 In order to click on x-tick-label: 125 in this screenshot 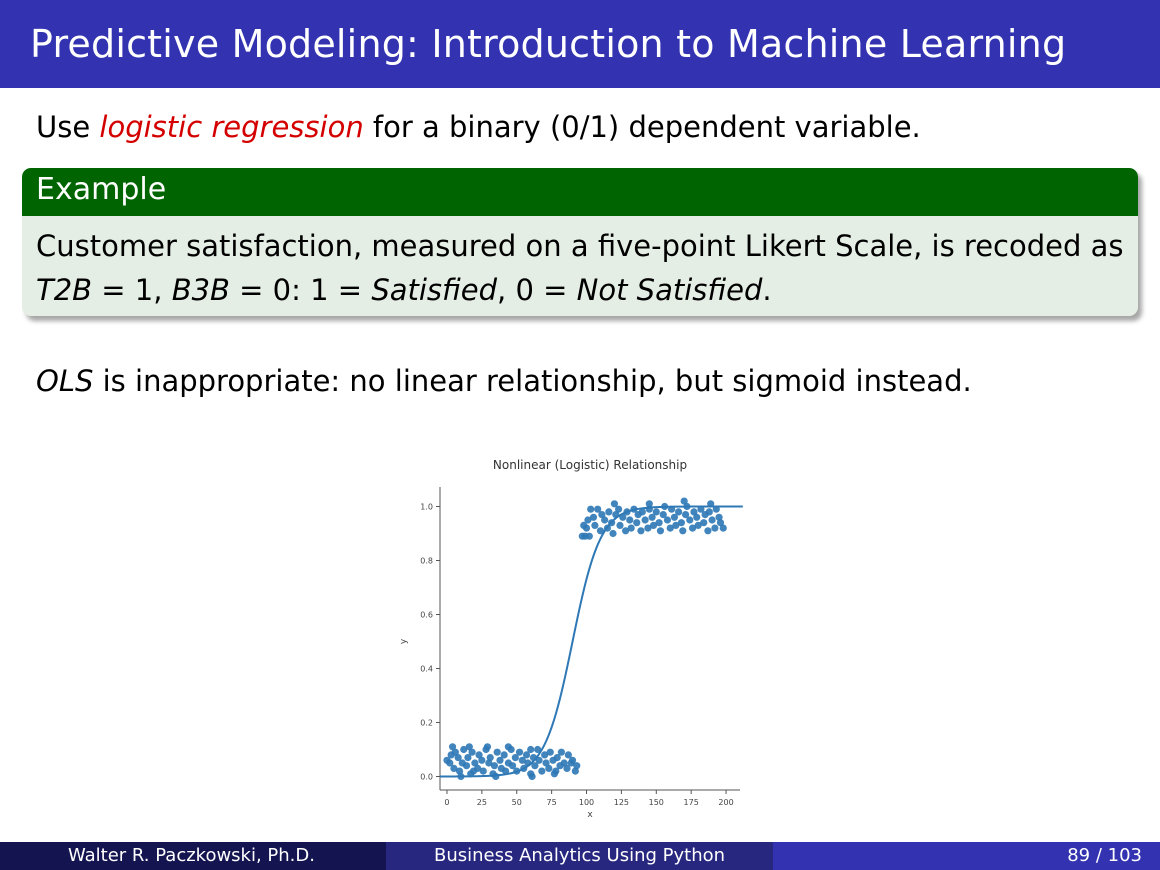, I will do `click(621, 802)`.